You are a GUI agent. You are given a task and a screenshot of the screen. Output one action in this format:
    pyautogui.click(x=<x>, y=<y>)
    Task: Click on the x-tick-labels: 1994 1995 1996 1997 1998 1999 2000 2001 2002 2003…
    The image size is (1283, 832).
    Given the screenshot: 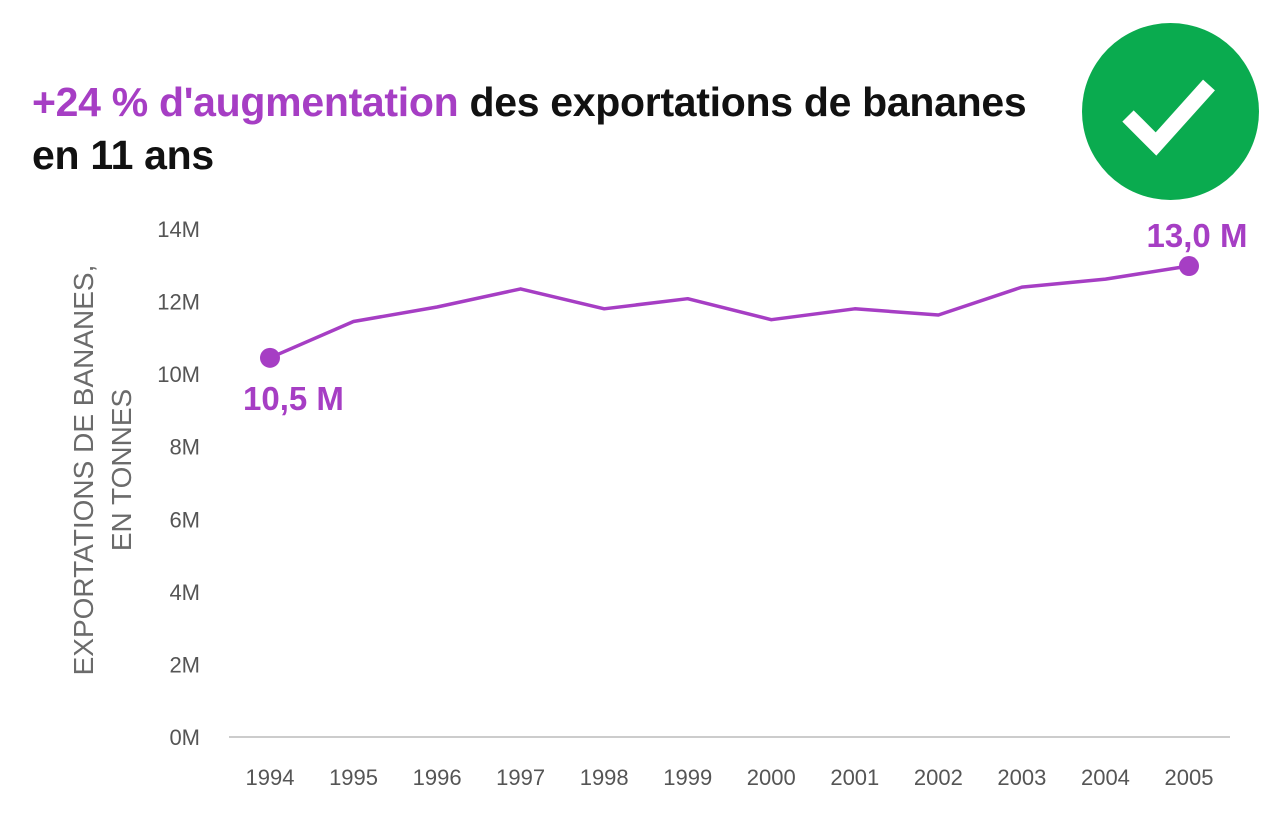 What is the action you would take?
    pyautogui.click(x=730, y=777)
    